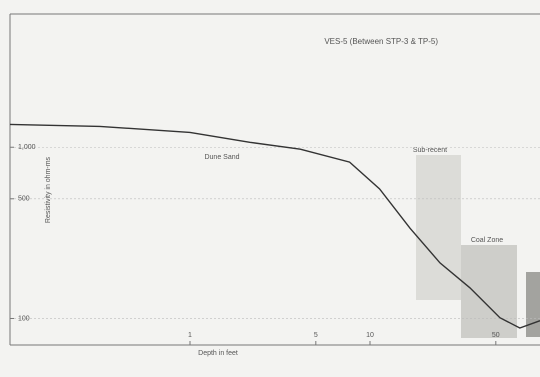  What do you see at coordinates (496, 335) in the screenshot?
I see `x-tick-label: 50` at bounding box center [496, 335].